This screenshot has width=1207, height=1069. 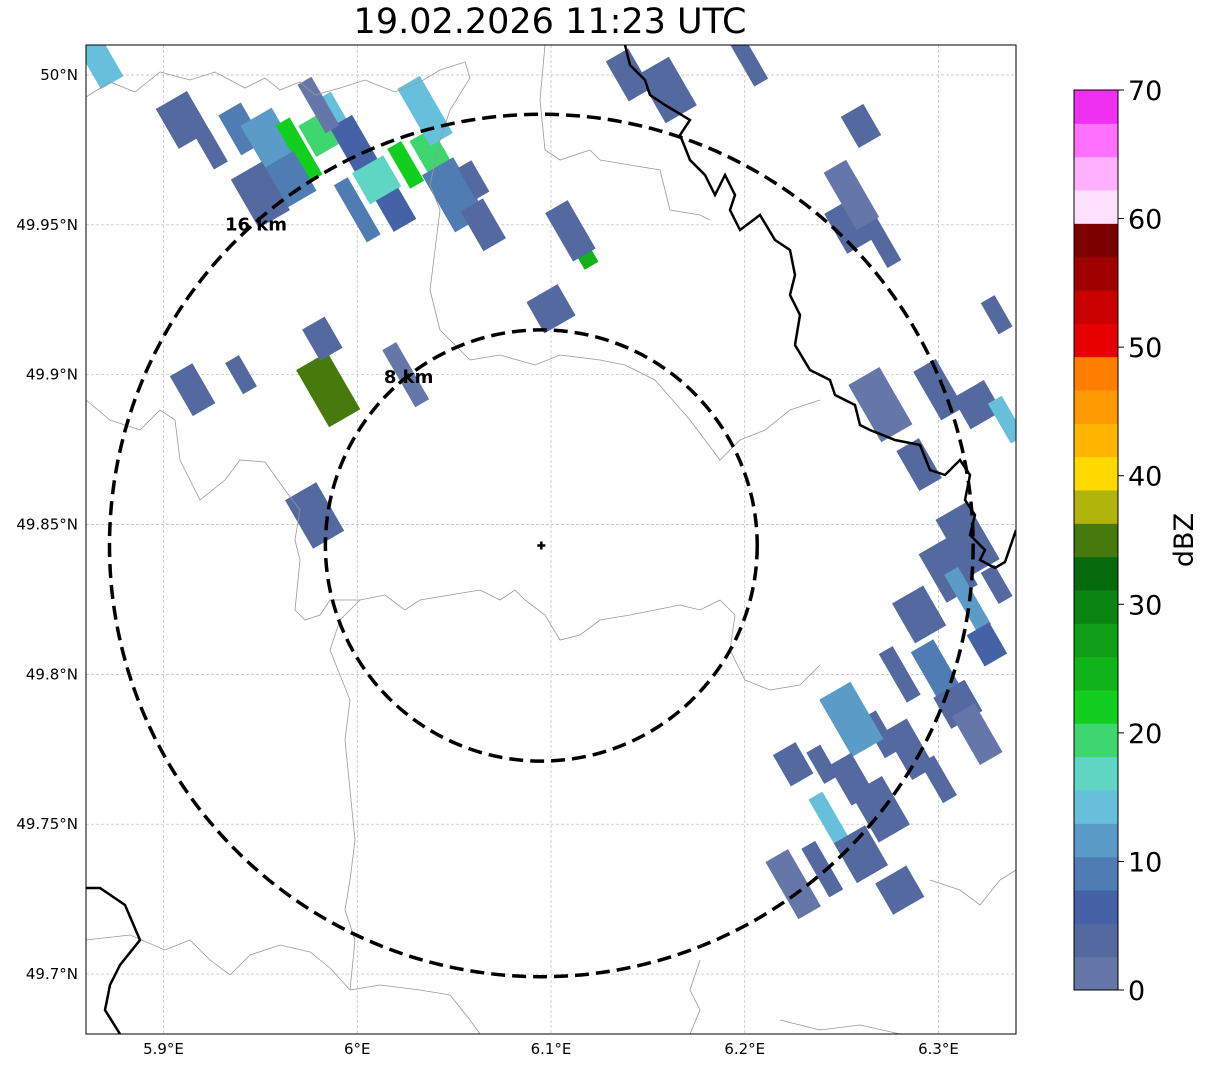 I want to click on map-title: 19.02.2026 11:23 UTC, so click(x=550, y=22).